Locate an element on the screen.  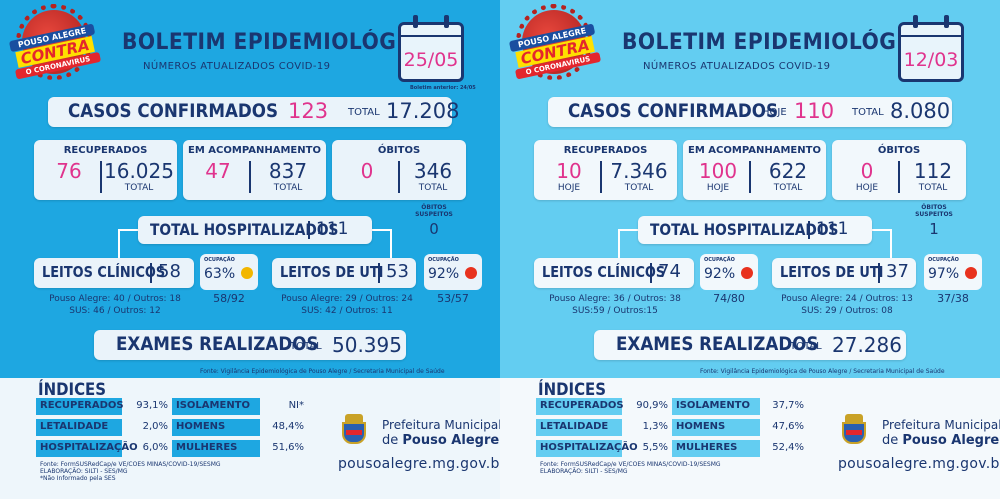
icu-fraction: 53/57 is located at coordinates (453, 298).